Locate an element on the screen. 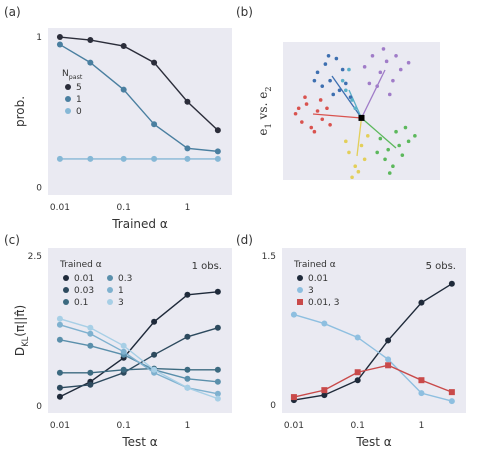 The height and width of the screenshot is (459, 499). x-axis-label: Trained α is located at coordinates (139, 224).